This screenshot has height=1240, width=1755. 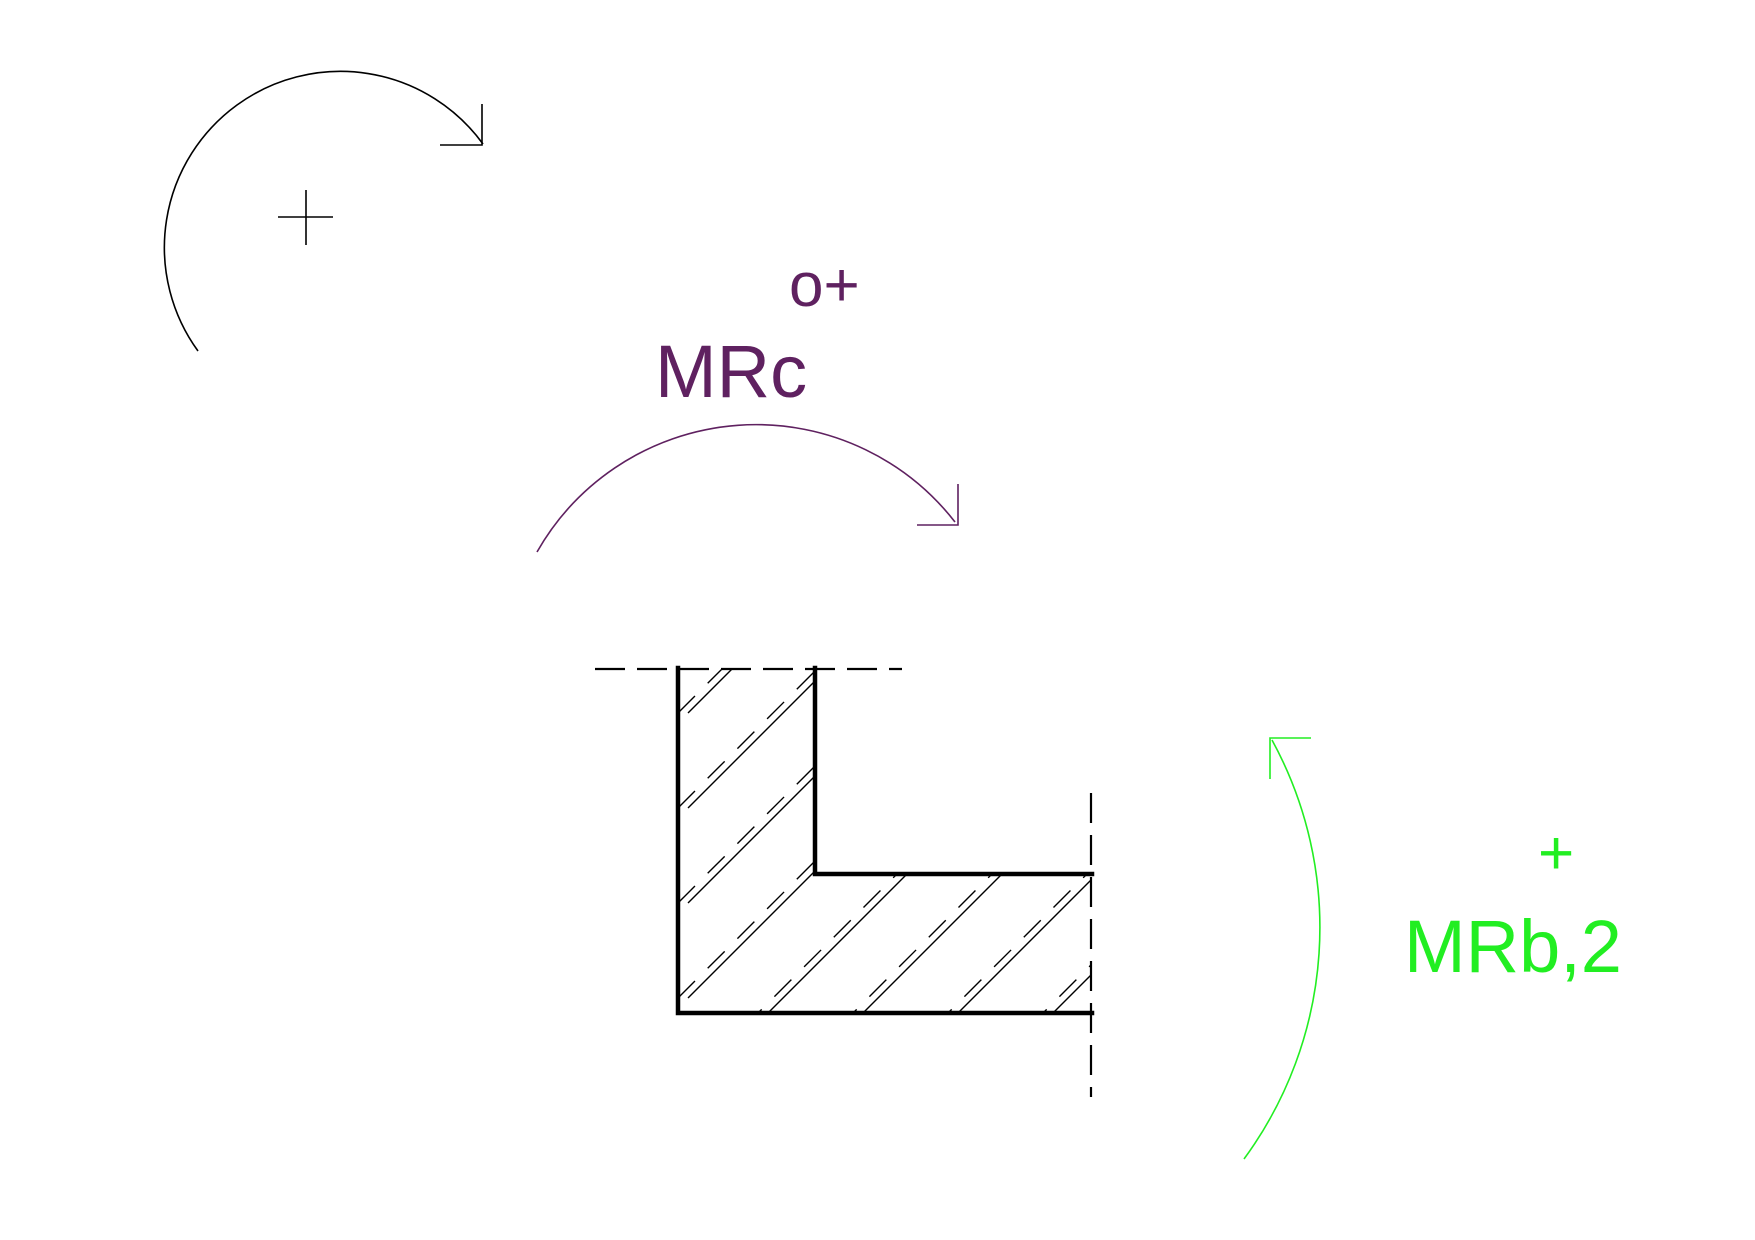 I want to click on section-outline, so click(x=885, y=840).